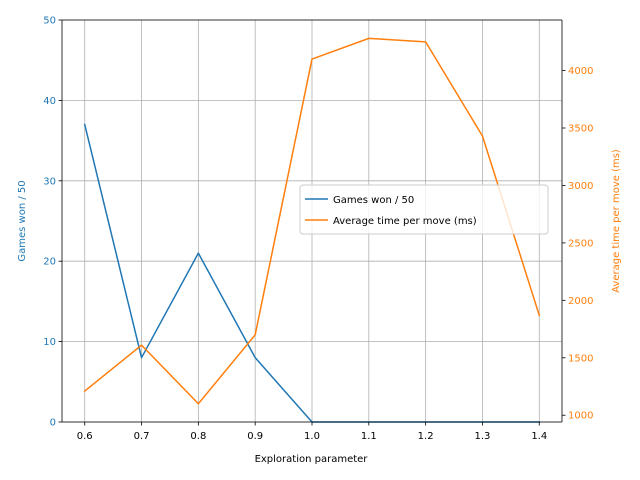 The width and height of the screenshot is (640, 480). What do you see at coordinates (580, 358) in the screenshot?
I see `y-right-tick-label: 1500` at bounding box center [580, 358].